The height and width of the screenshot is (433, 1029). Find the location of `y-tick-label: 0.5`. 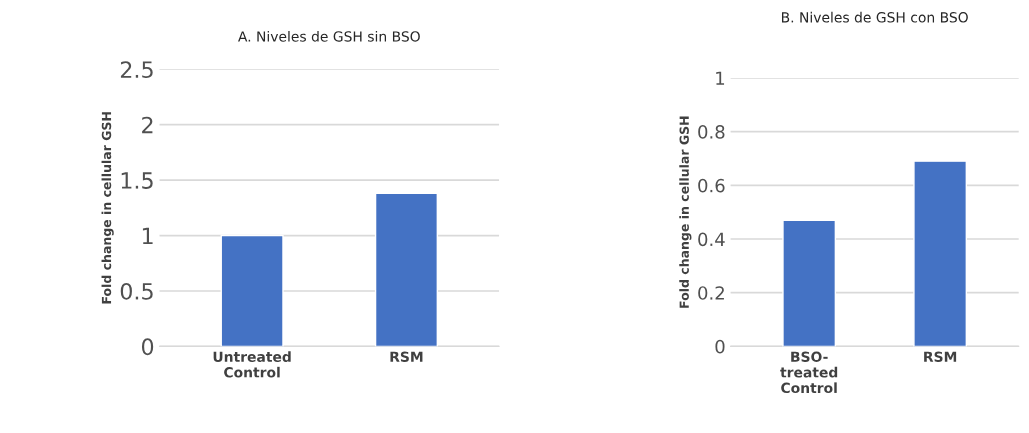

y-tick-label: 0.5 is located at coordinates (136, 291).